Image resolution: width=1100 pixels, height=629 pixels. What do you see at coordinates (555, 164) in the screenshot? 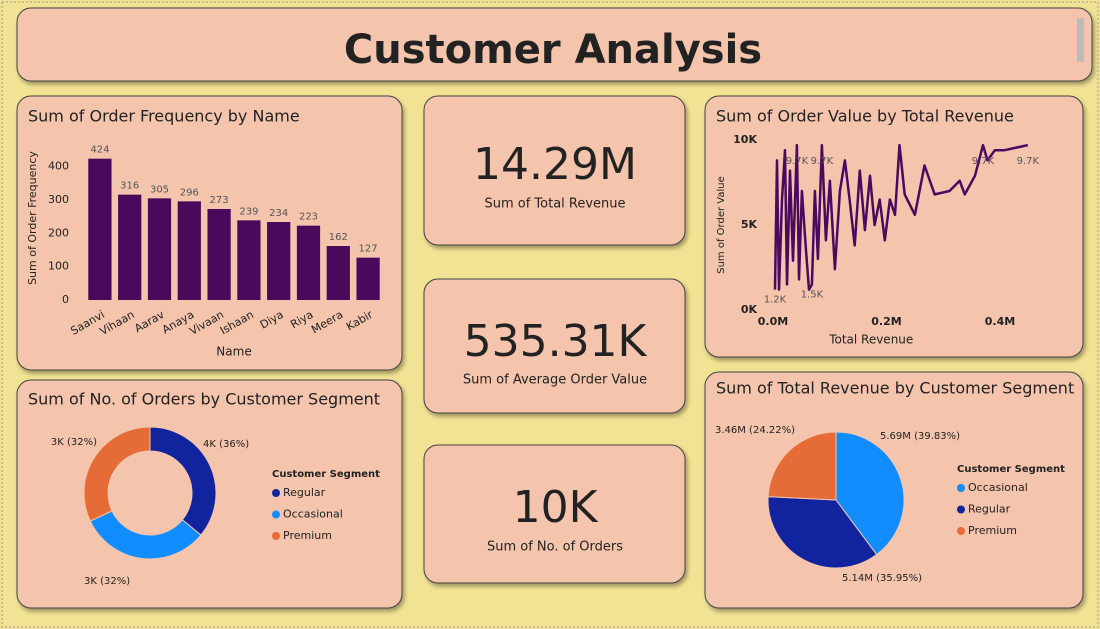
I see `kpi-value: 14.29M` at bounding box center [555, 164].